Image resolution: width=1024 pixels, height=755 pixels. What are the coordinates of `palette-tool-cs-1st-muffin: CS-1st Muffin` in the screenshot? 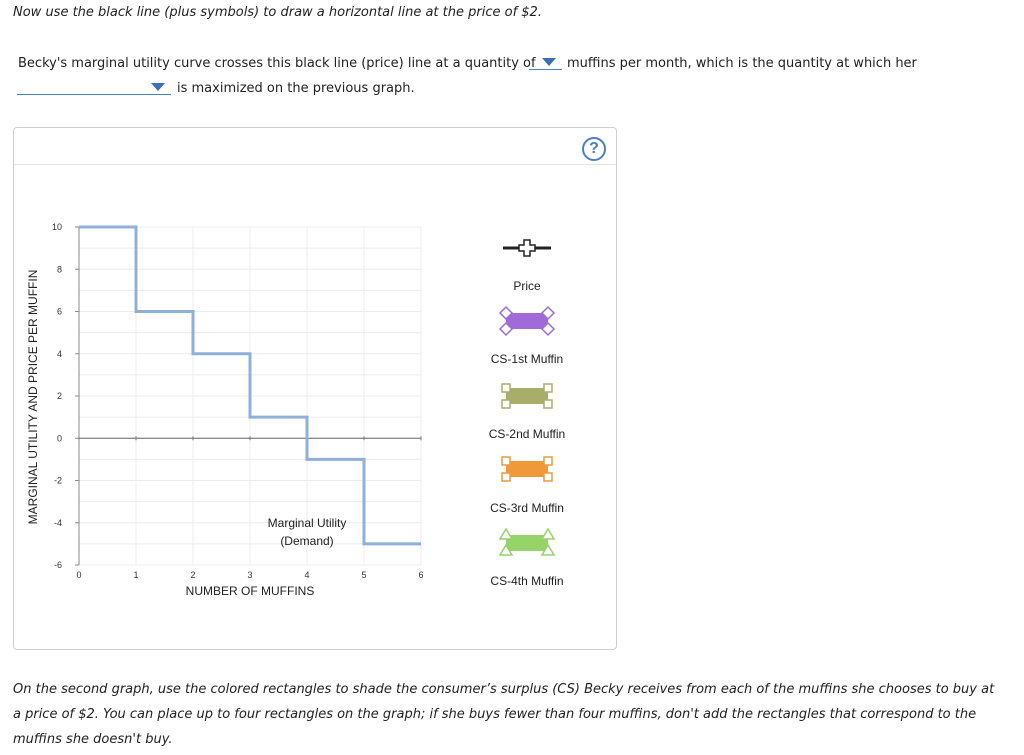 It's located at (527, 335).